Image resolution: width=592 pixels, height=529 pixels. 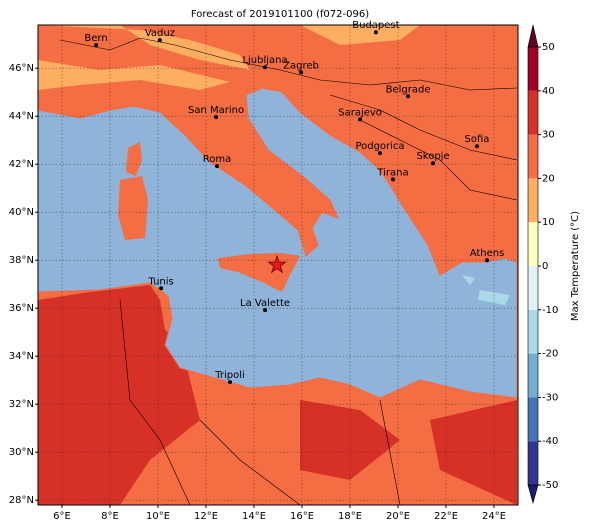 What do you see at coordinates (548, 91) in the screenshot?
I see `colorbar-tick-label: 40` at bounding box center [548, 91].